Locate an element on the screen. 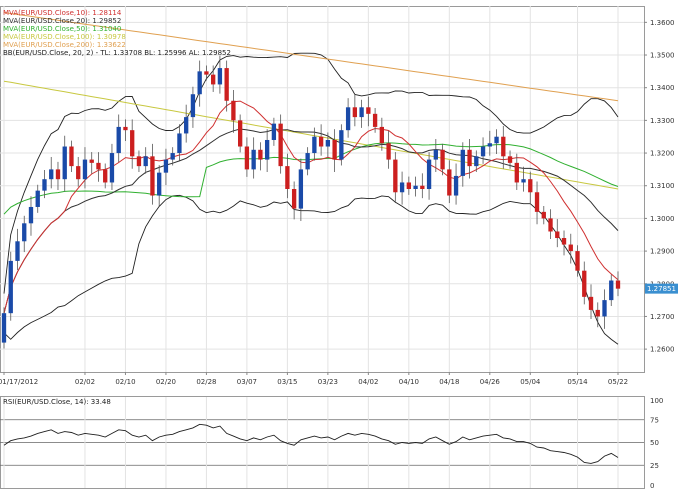 This screenshot has height=493, width=680. x-tick-label: 02/20 is located at coordinates (166, 382).